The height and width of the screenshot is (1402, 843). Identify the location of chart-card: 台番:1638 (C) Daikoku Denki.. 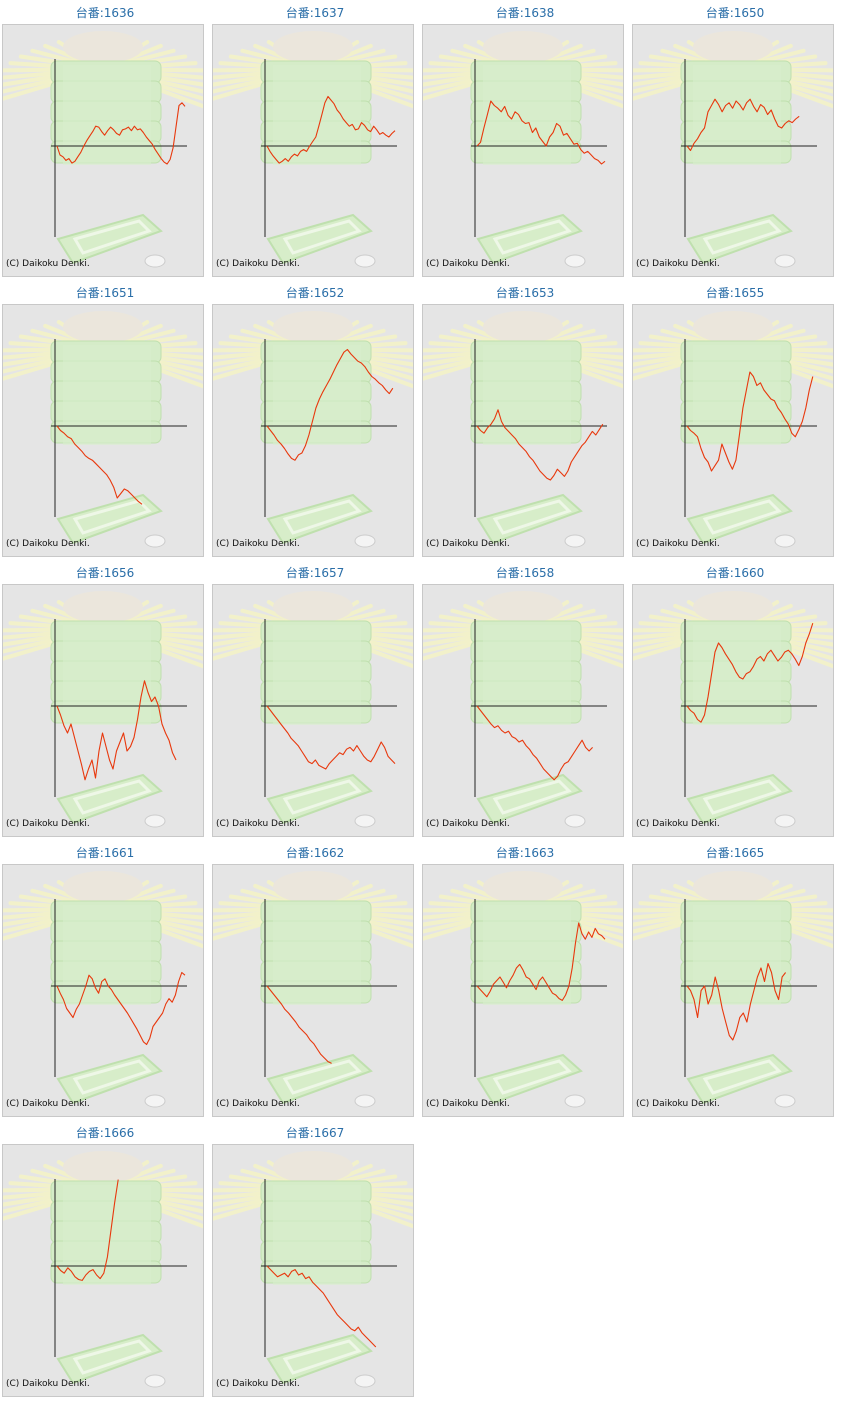
(525, 140).